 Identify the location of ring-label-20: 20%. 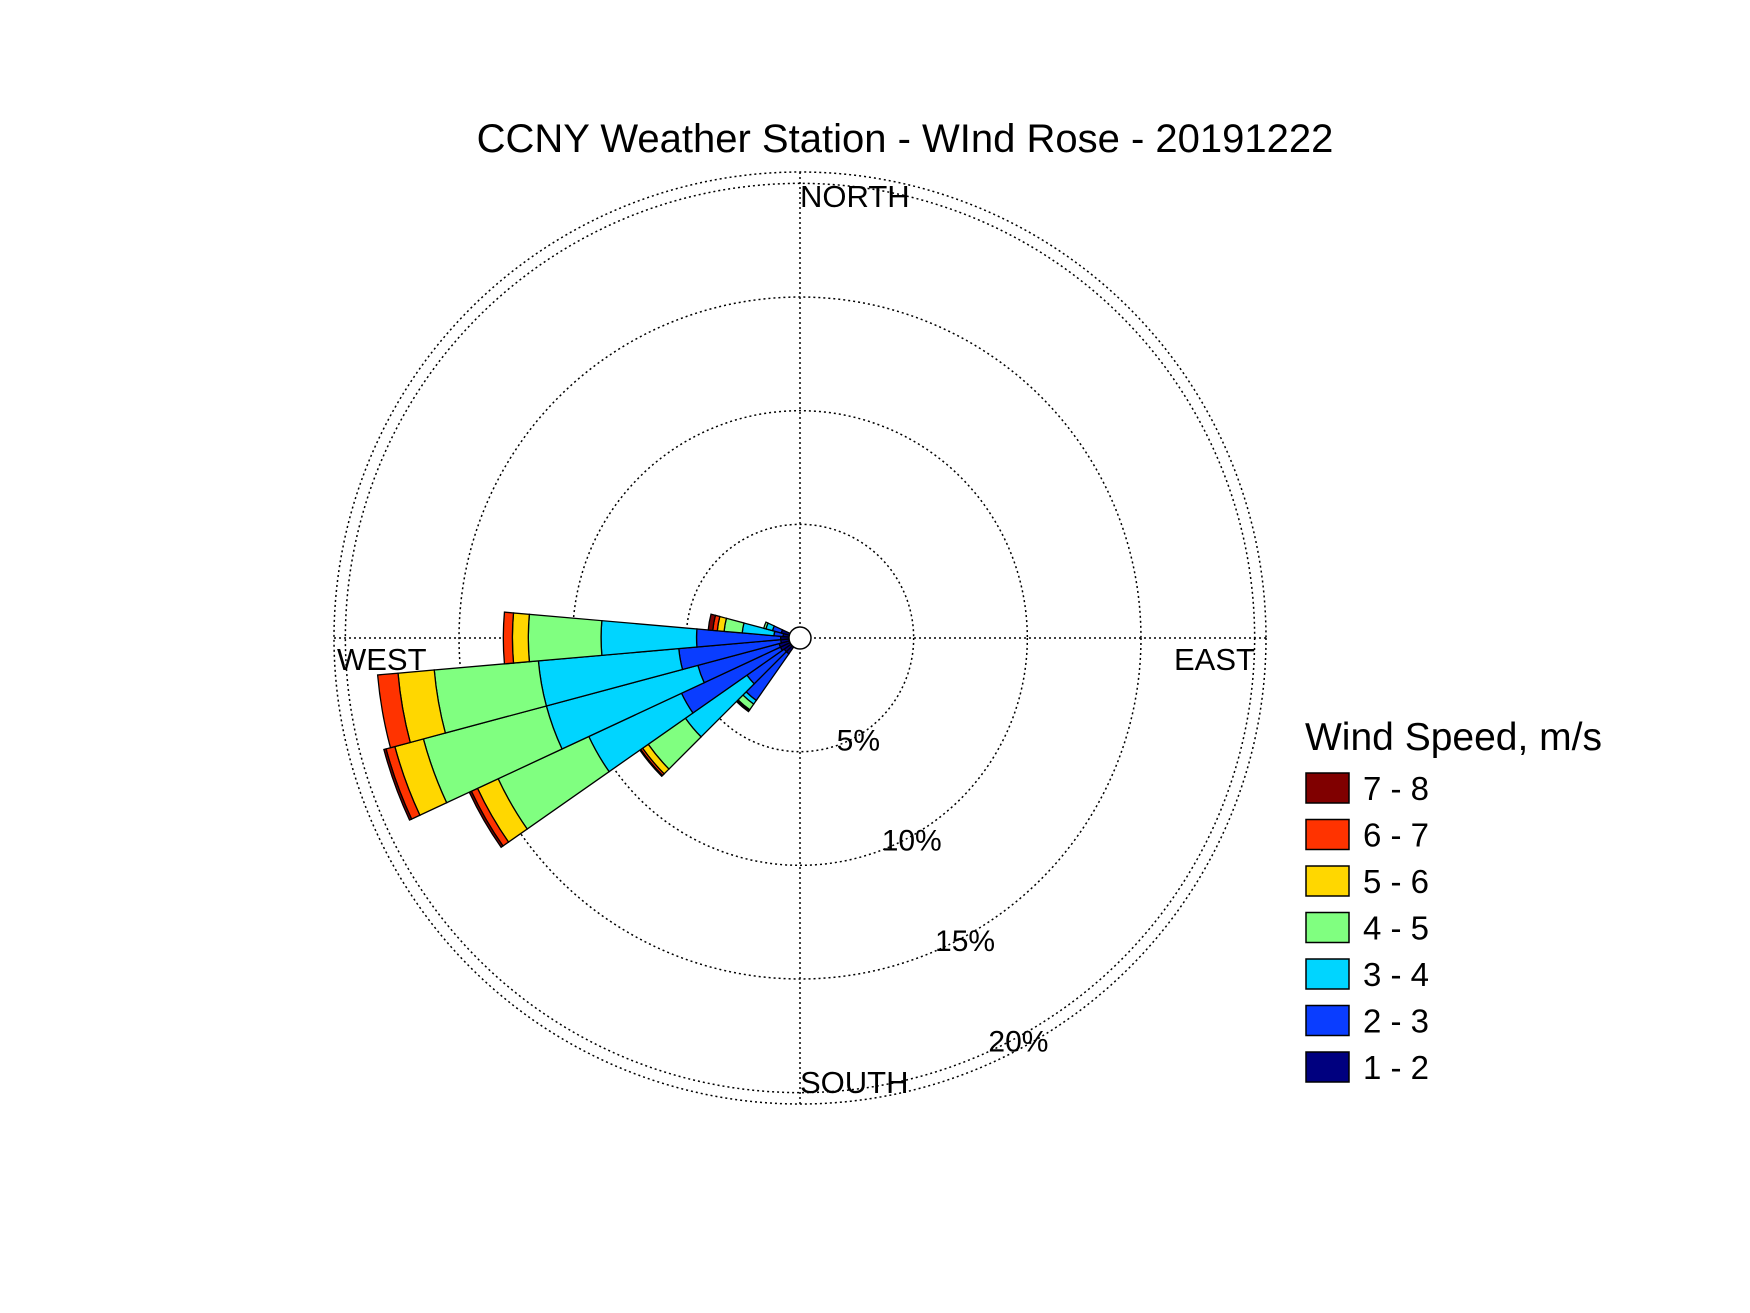
(1018, 1041).